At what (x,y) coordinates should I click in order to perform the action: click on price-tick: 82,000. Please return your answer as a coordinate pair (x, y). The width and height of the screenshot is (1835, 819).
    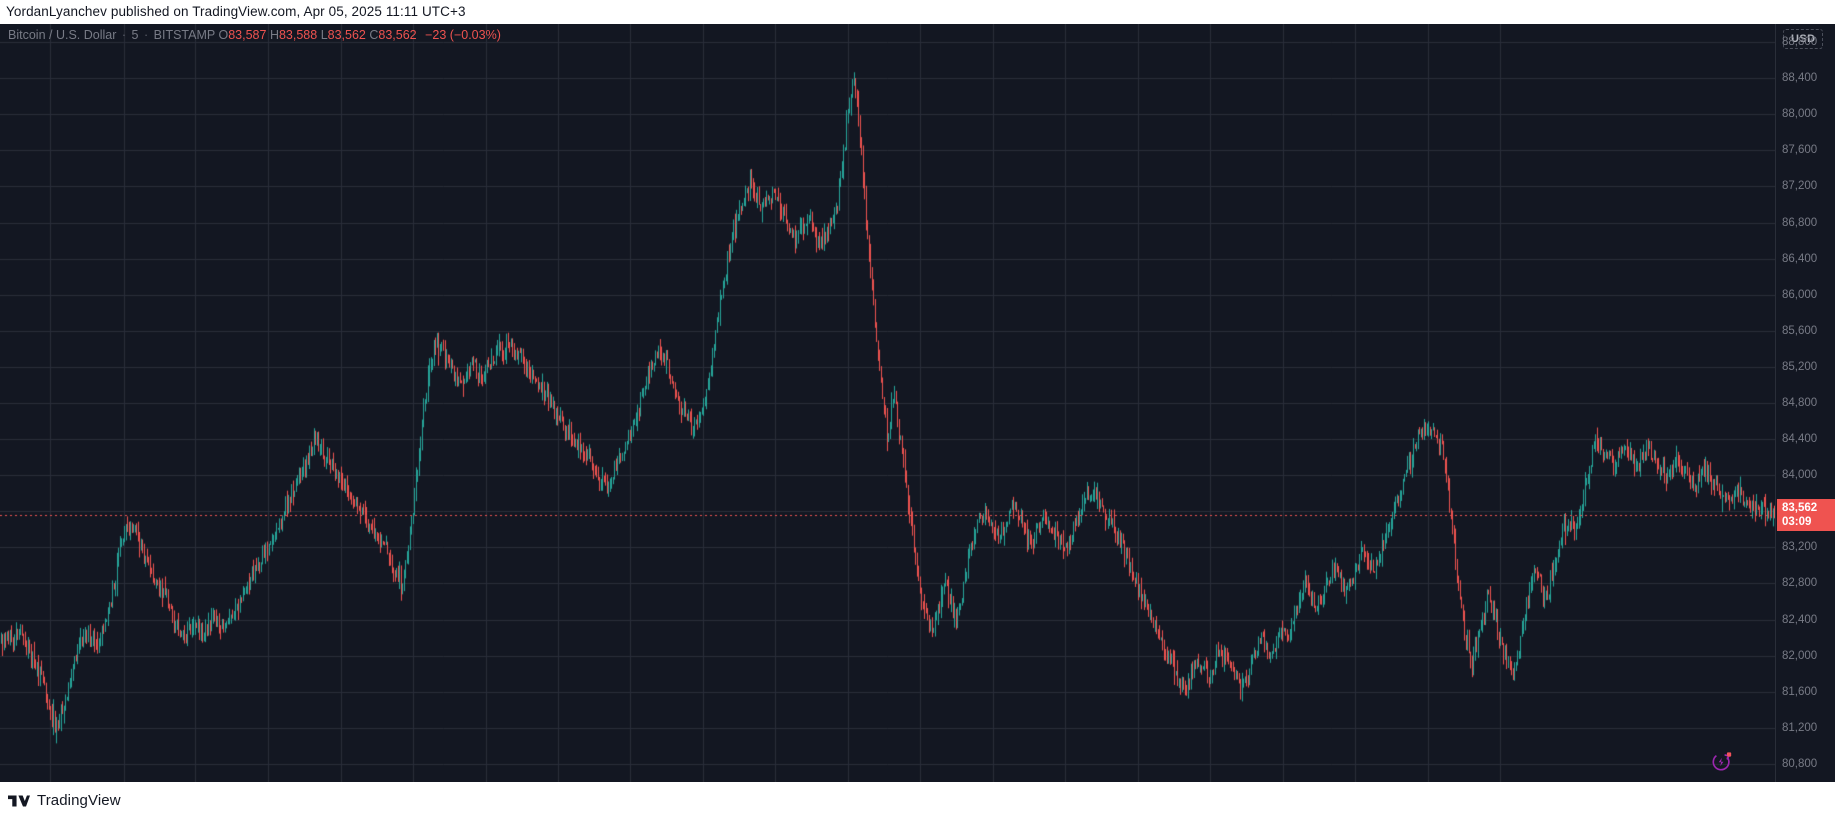
    Looking at the image, I should click on (1800, 655).